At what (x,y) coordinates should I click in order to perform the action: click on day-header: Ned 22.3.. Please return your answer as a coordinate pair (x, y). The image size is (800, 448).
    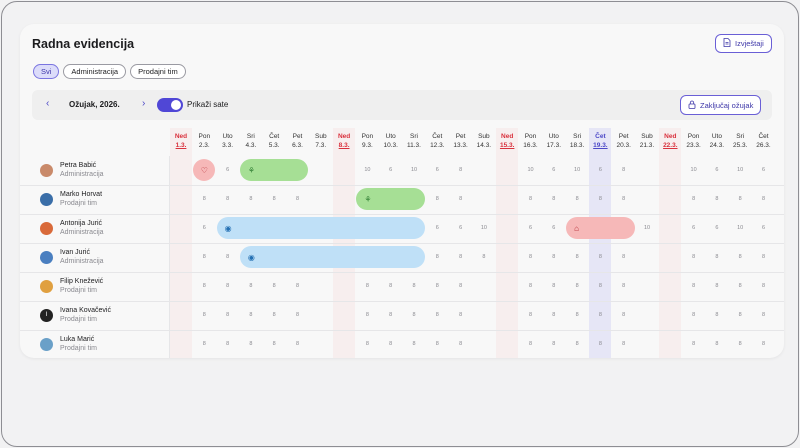
    Looking at the image, I should click on (670, 141).